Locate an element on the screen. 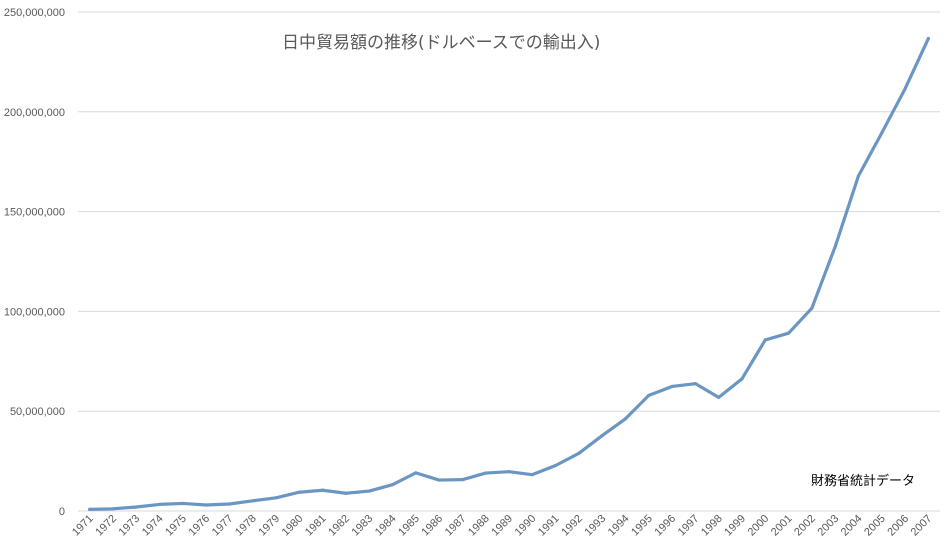 This screenshot has height=552, width=951. x-tick-label: 1980 is located at coordinates (293, 526).